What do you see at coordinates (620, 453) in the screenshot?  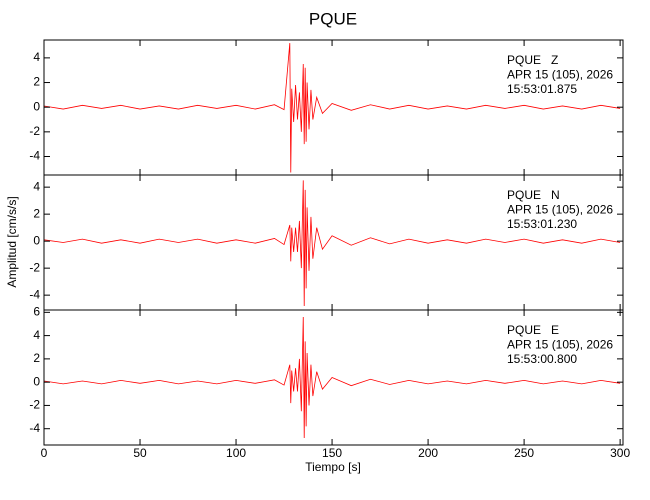 I see `x-tick-label: 300` at bounding box center [620, 453].